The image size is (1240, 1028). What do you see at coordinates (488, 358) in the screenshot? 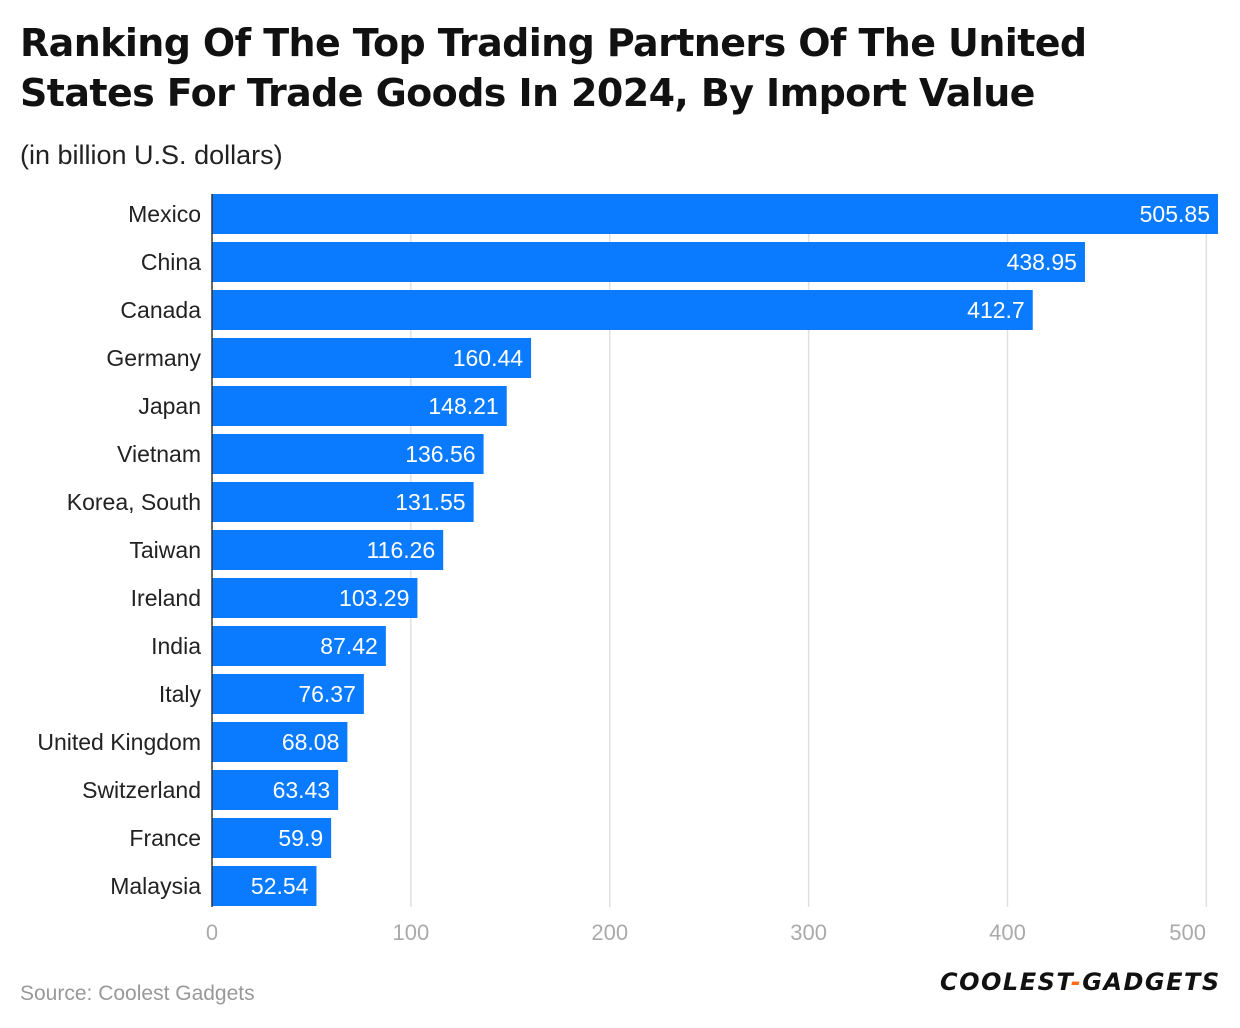
I see `value-label: 160.44` at bounding box center [488, 358].